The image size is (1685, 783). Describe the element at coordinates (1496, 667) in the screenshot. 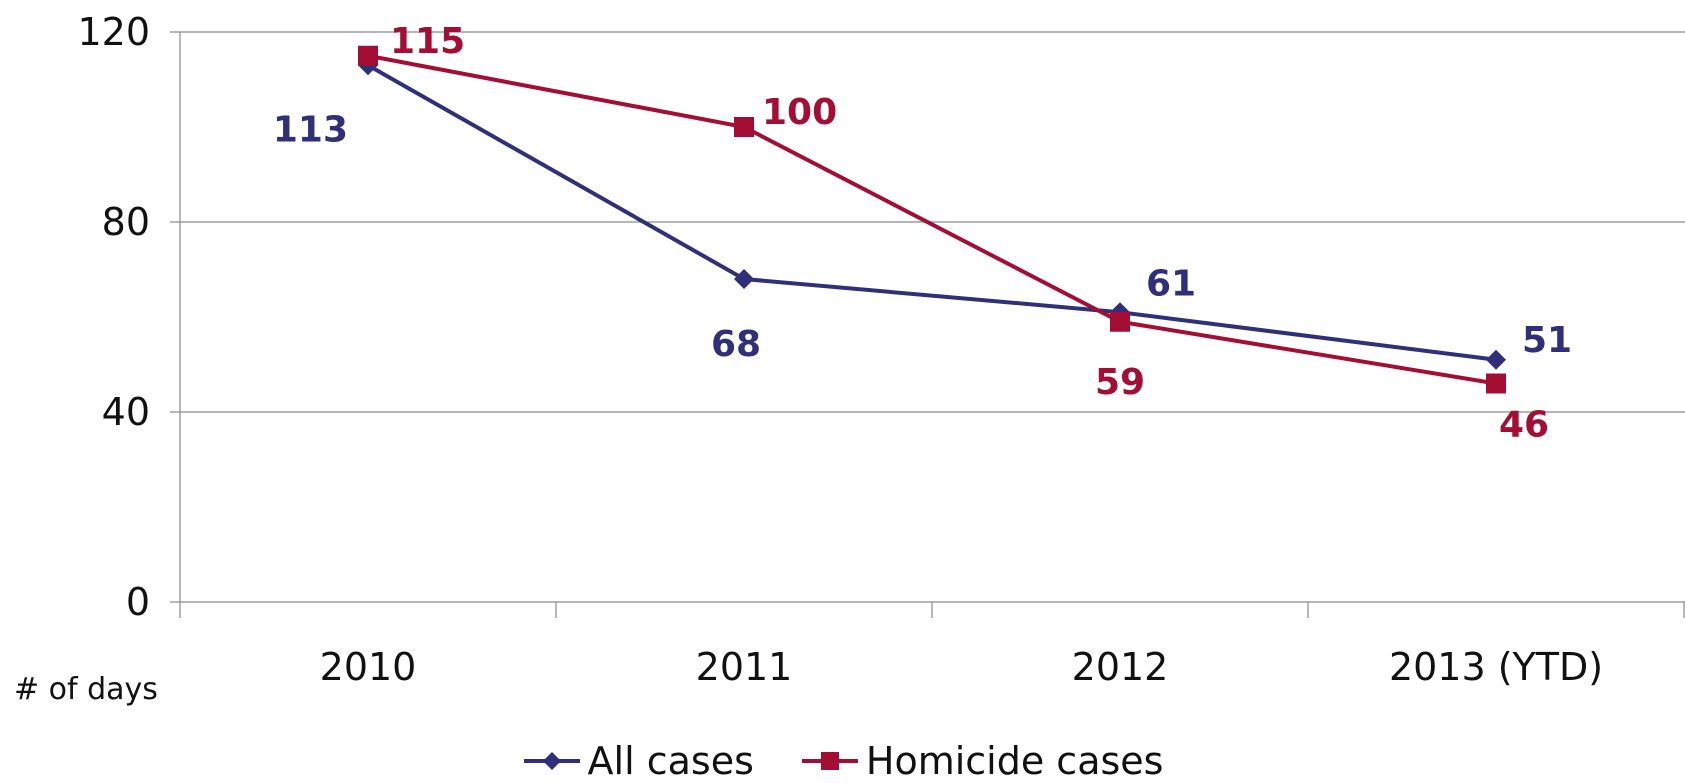

I see `x-tick-label: 2013 (YTD)` at that location.